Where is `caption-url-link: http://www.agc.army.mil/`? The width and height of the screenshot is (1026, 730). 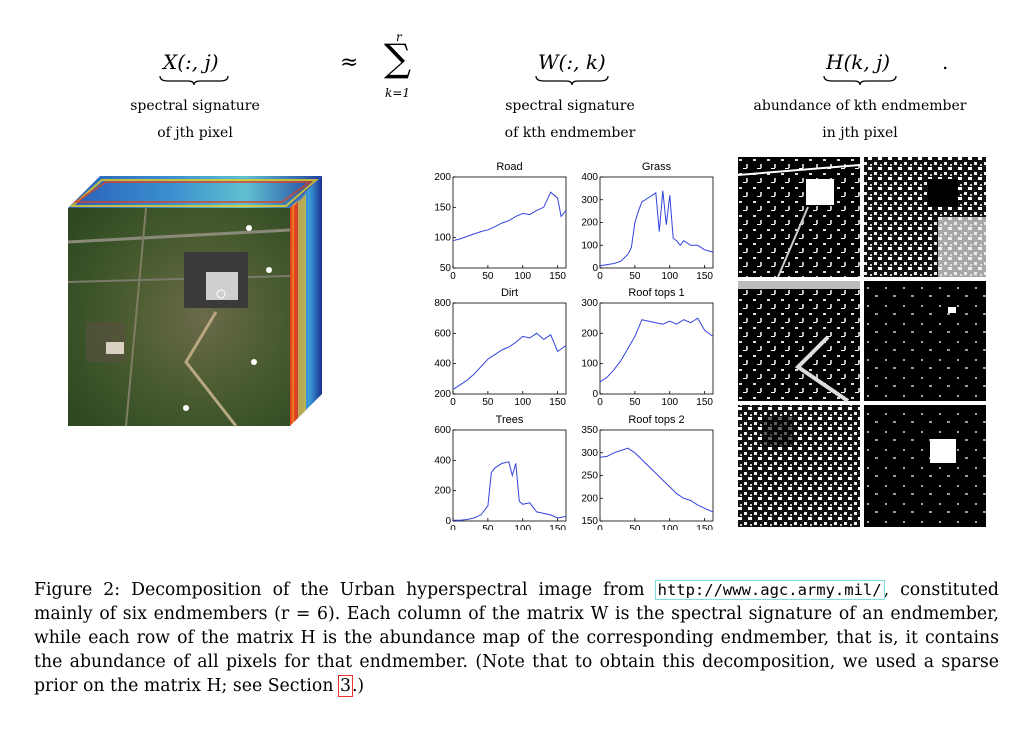
caption-url-link: http://www.agc.army.mil/ is located at coordinates (769, 590).